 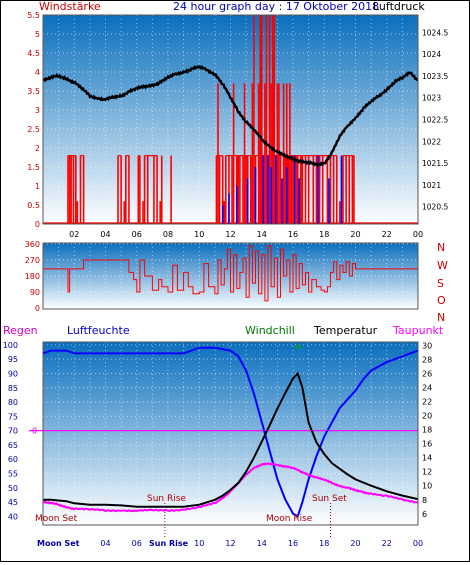 What do you see at coordinates (230, 116) in the screenshot?
I see `pressure-line` at bounding box center [230, 116].